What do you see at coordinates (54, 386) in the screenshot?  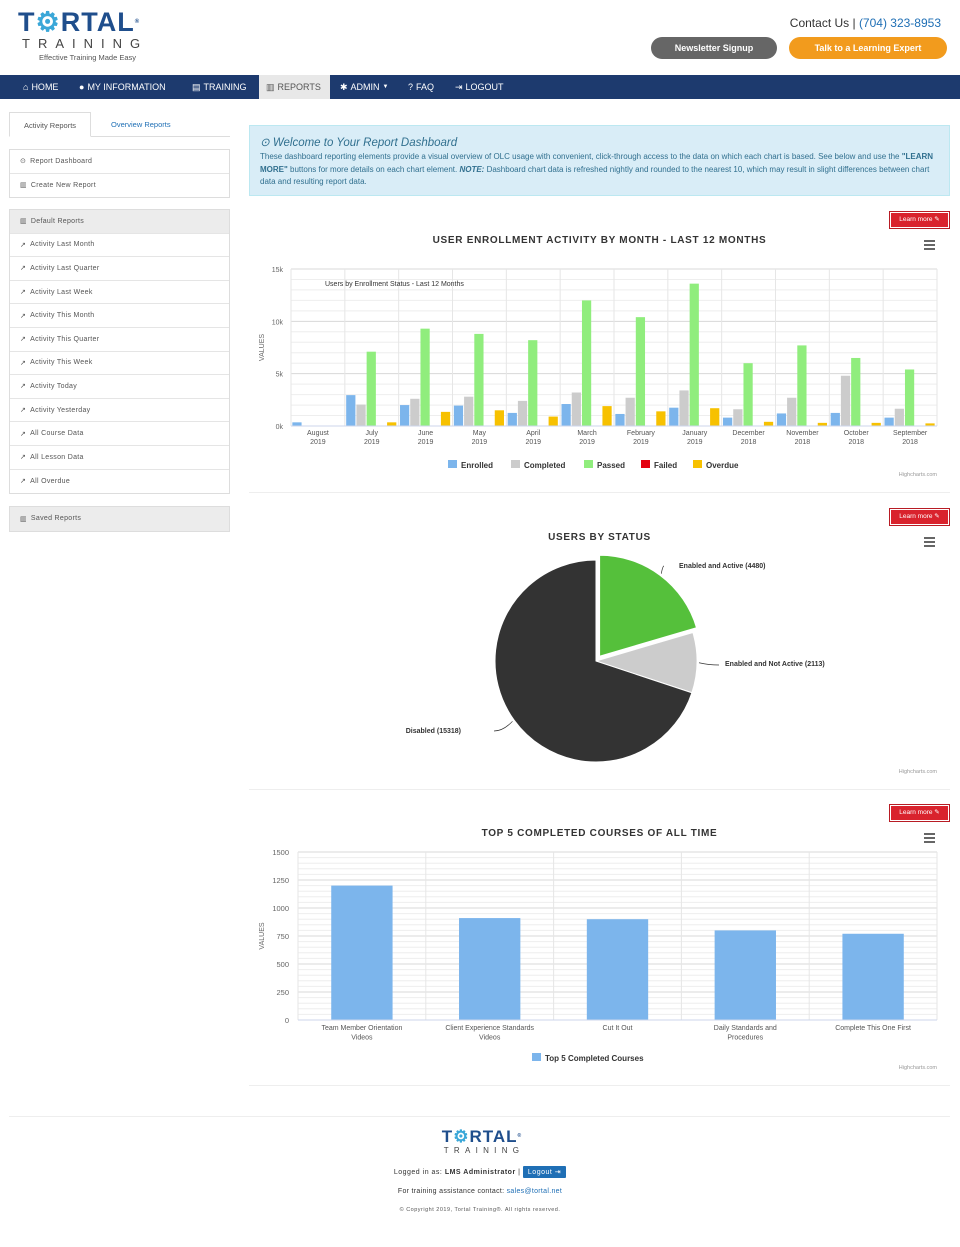 I see `sidebar-item-label: Activity Today` at bounding box center [54, 386].